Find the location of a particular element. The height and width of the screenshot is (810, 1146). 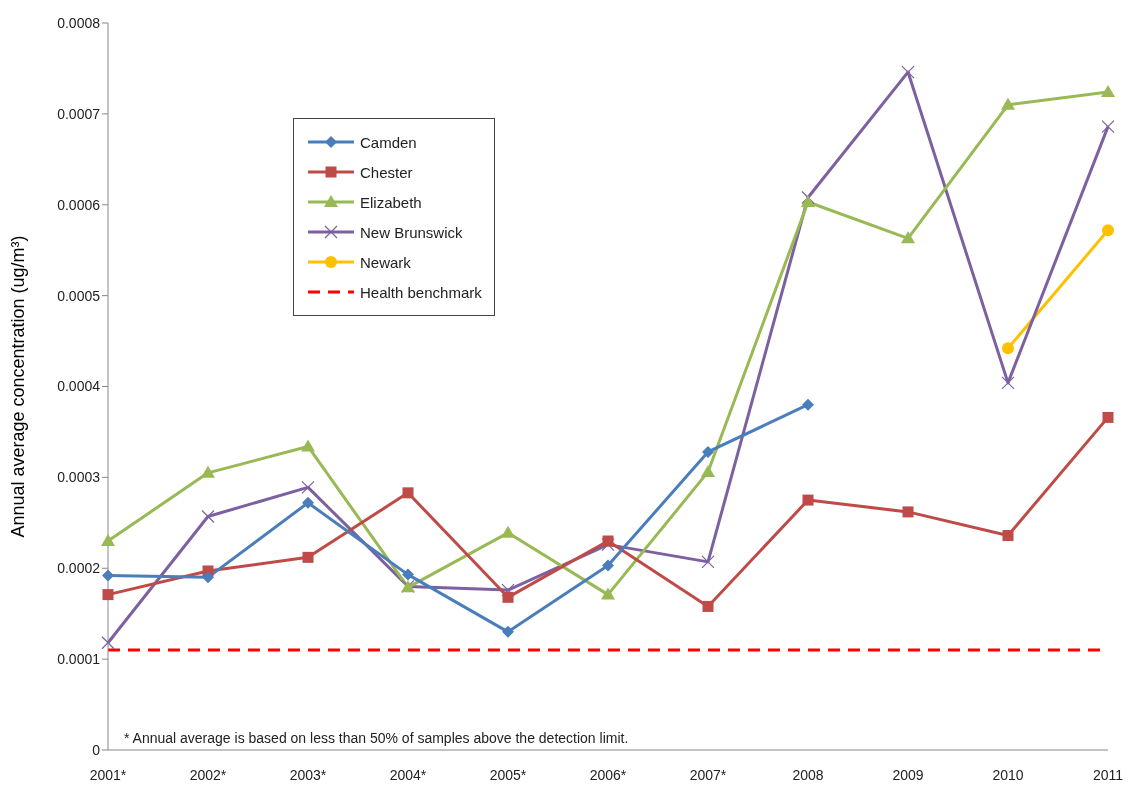

y-tick-label: 0.0003 is located at coordinates (79, 477).